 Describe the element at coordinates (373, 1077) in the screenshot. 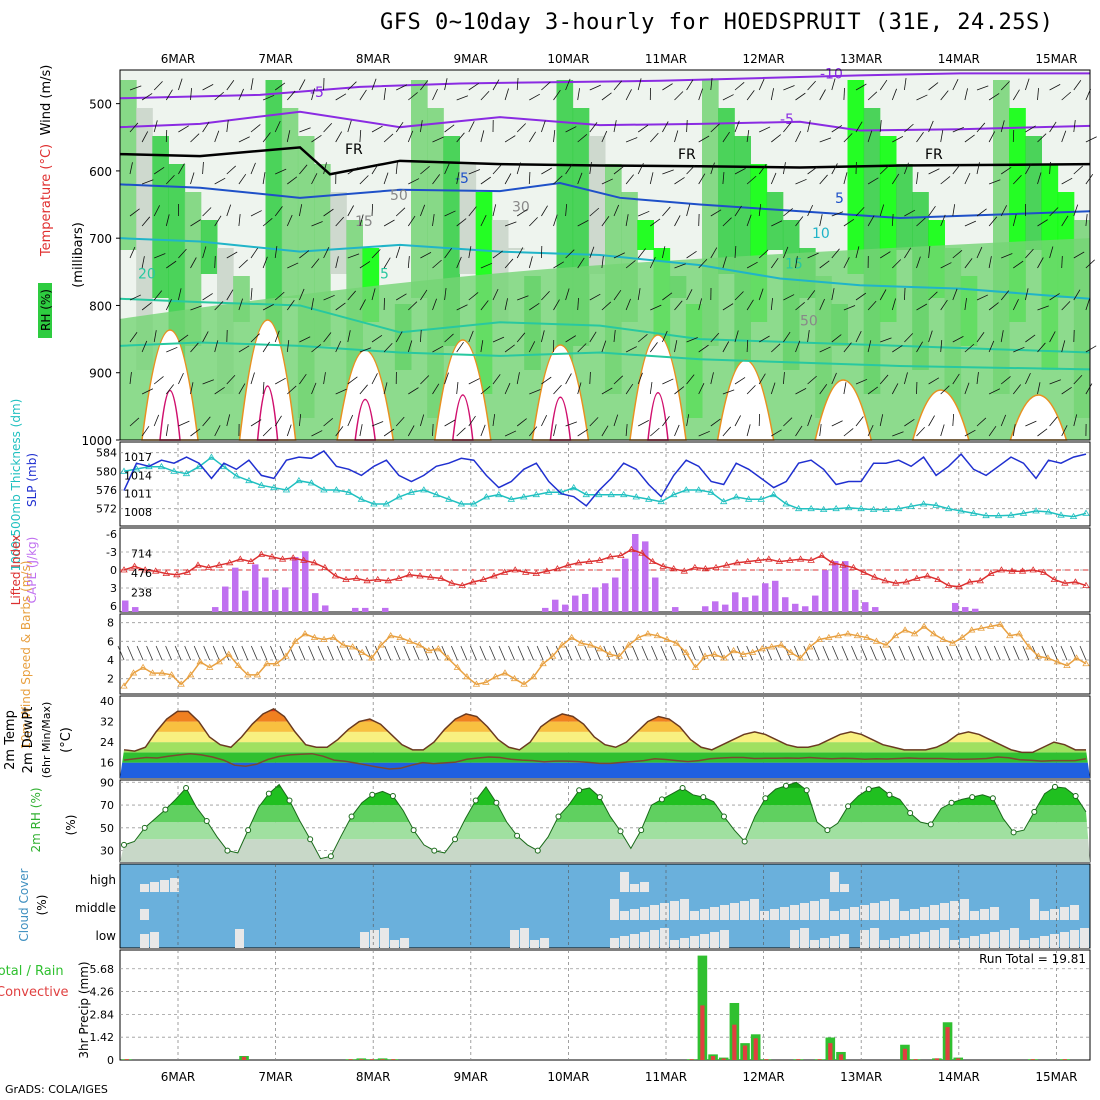

I see `day-label-bottom: 8MAR` at that location.